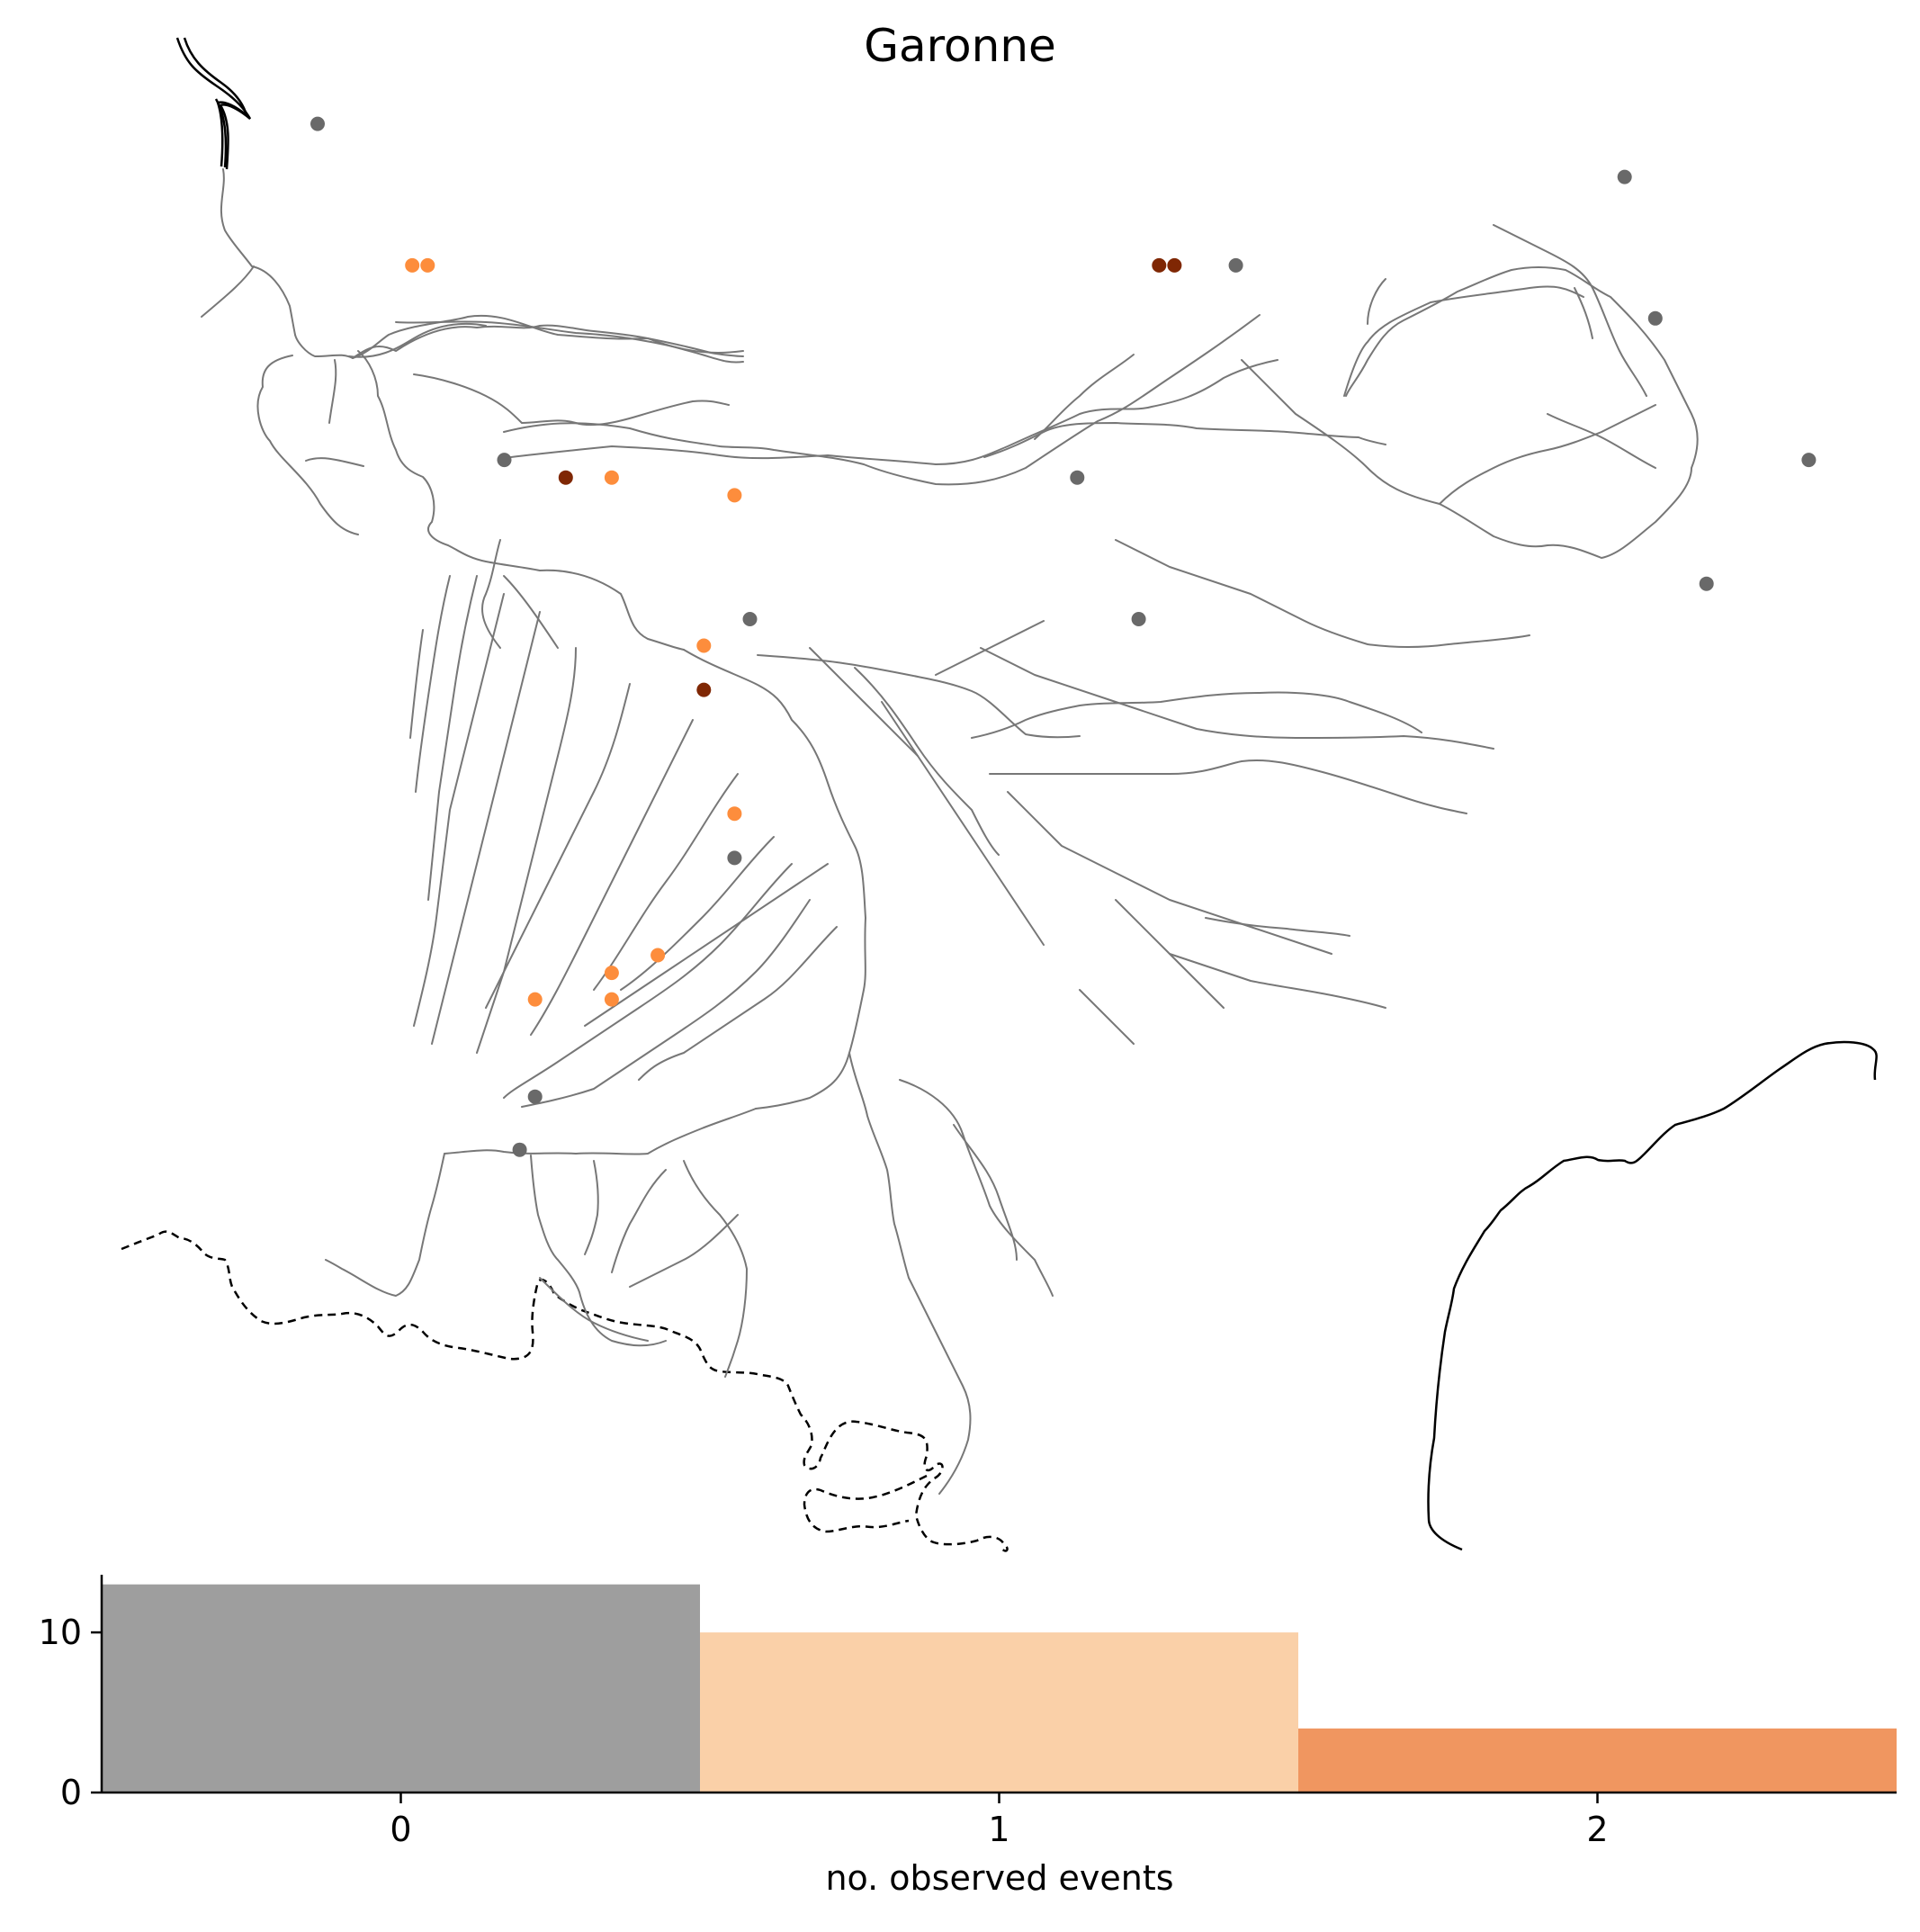 This screenshot has height=1932, width=1920. What do you see at coordinates (960, 46) in the screenshot?
I see `map-title: Garonne` at bounding box center [960, 46].